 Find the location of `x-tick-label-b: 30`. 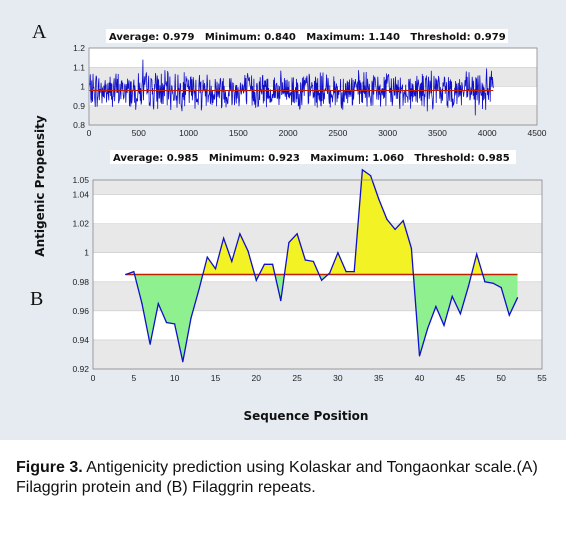

x-tick-label-b: 30 is located at coordinates (338, 378).